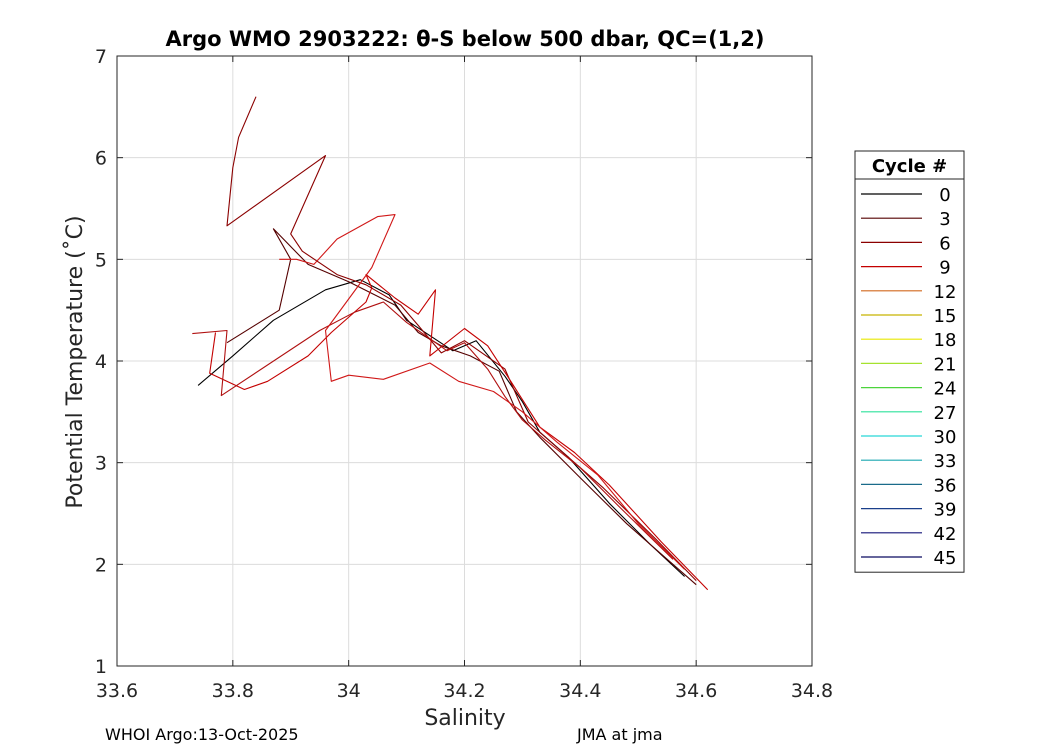 This screenshot has height=750, width=1050. Describe the element at coordinates (945, 558) in the screenshot. I see `legend-entry-label: 45` at that location.